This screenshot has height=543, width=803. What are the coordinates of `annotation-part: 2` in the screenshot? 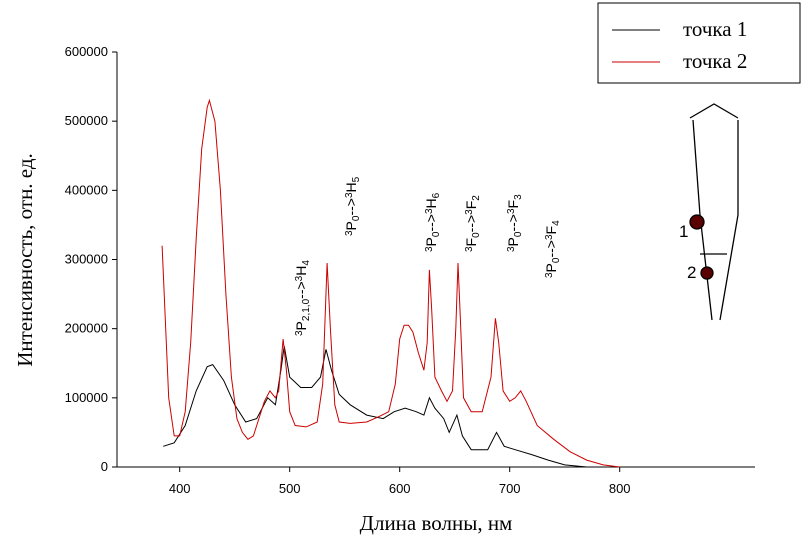 It's located at (476, 198).